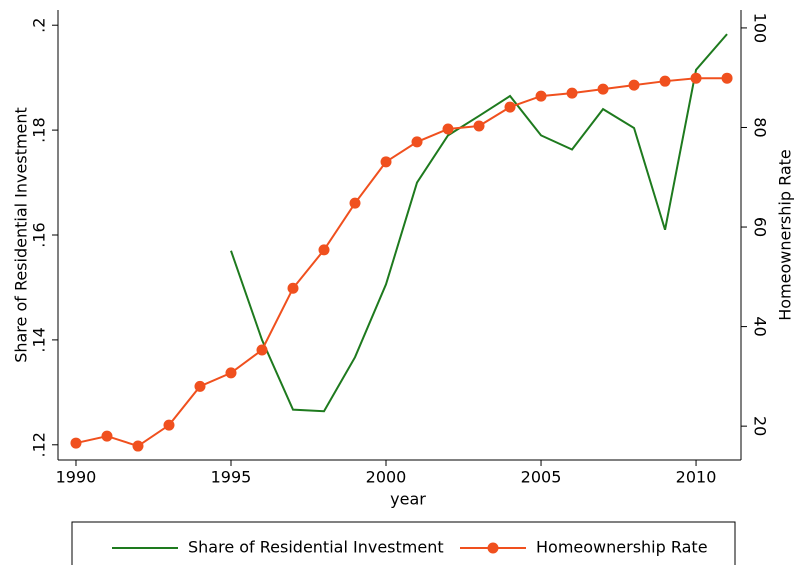 The image size is (799, 565). Describe the element at coordinates (39, 339) in the screenshot. I see `y-tick-label: .14` at that location.